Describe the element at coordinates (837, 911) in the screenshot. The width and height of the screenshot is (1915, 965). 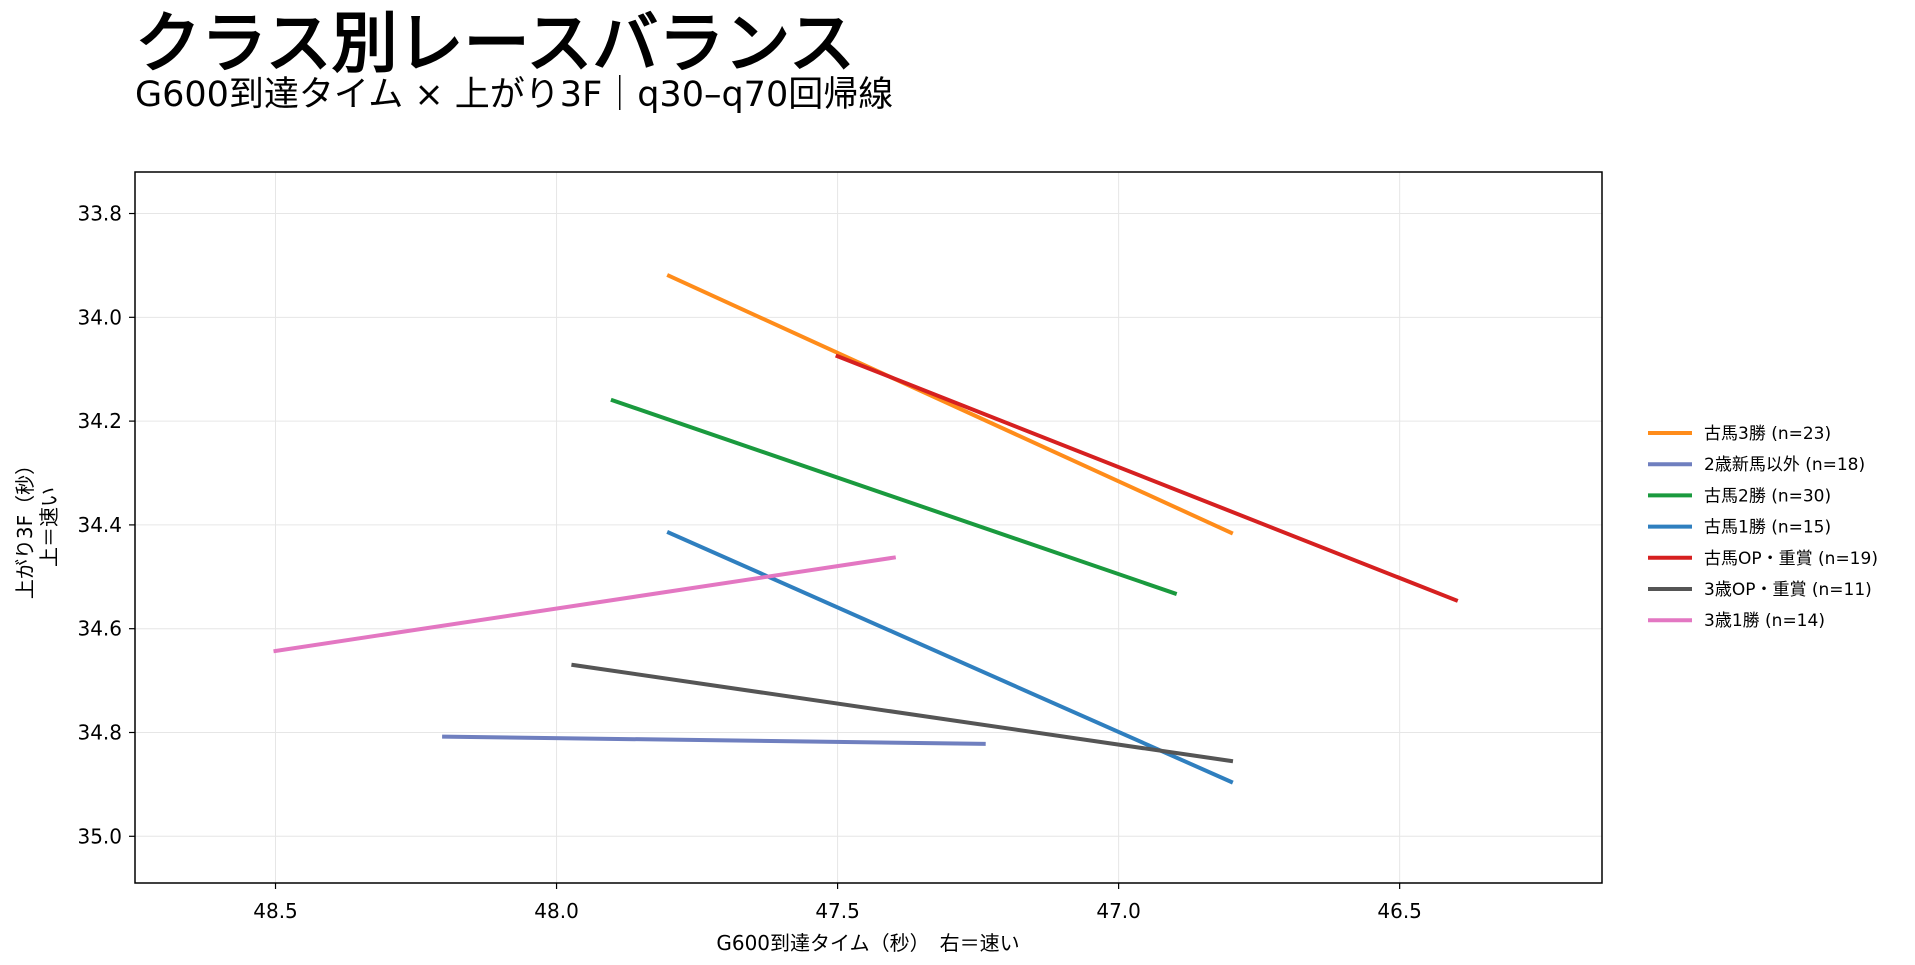
I see `x-tick-label: 47.5` at that location.